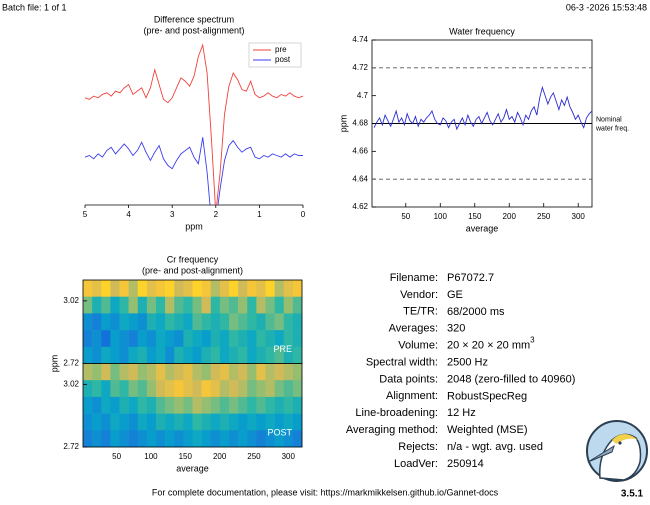 The height and width of the screenshot is (505, 650). What do you see at coordinates (192, 270) in the screenshot?
I see `chart-subtitle: (pre- and post-alignment)` at bounding box center [192, 270].